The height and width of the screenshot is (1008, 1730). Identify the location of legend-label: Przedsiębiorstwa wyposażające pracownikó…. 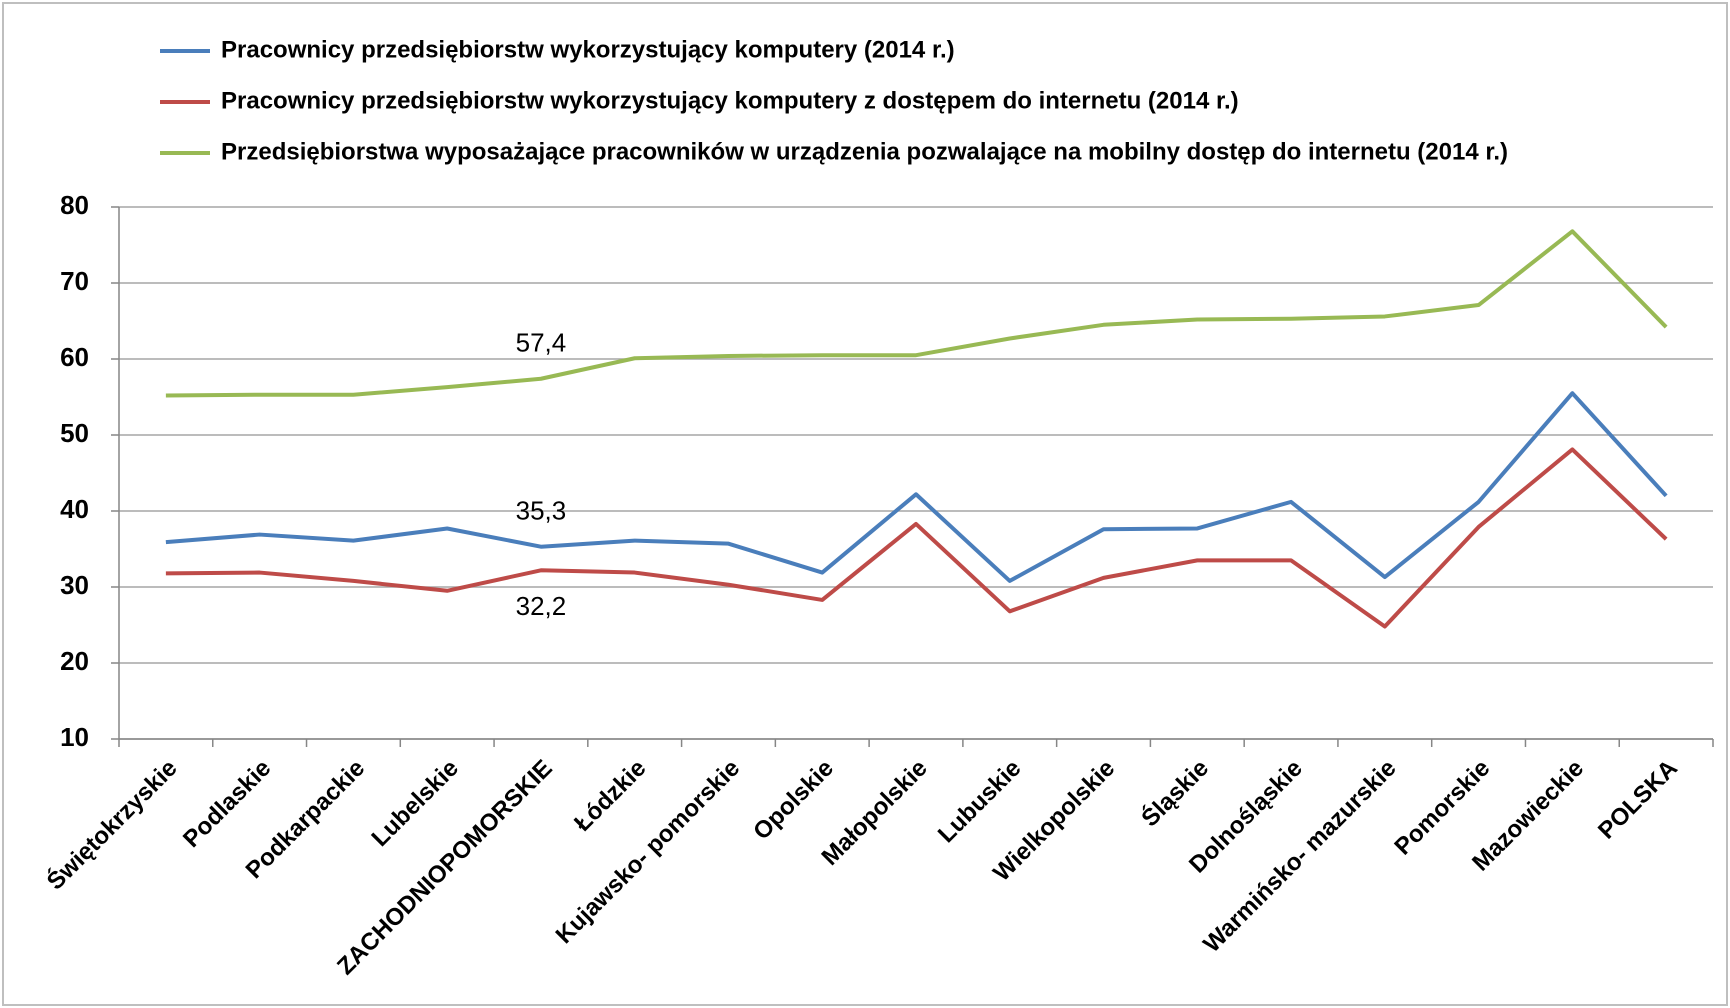
(864, 151).